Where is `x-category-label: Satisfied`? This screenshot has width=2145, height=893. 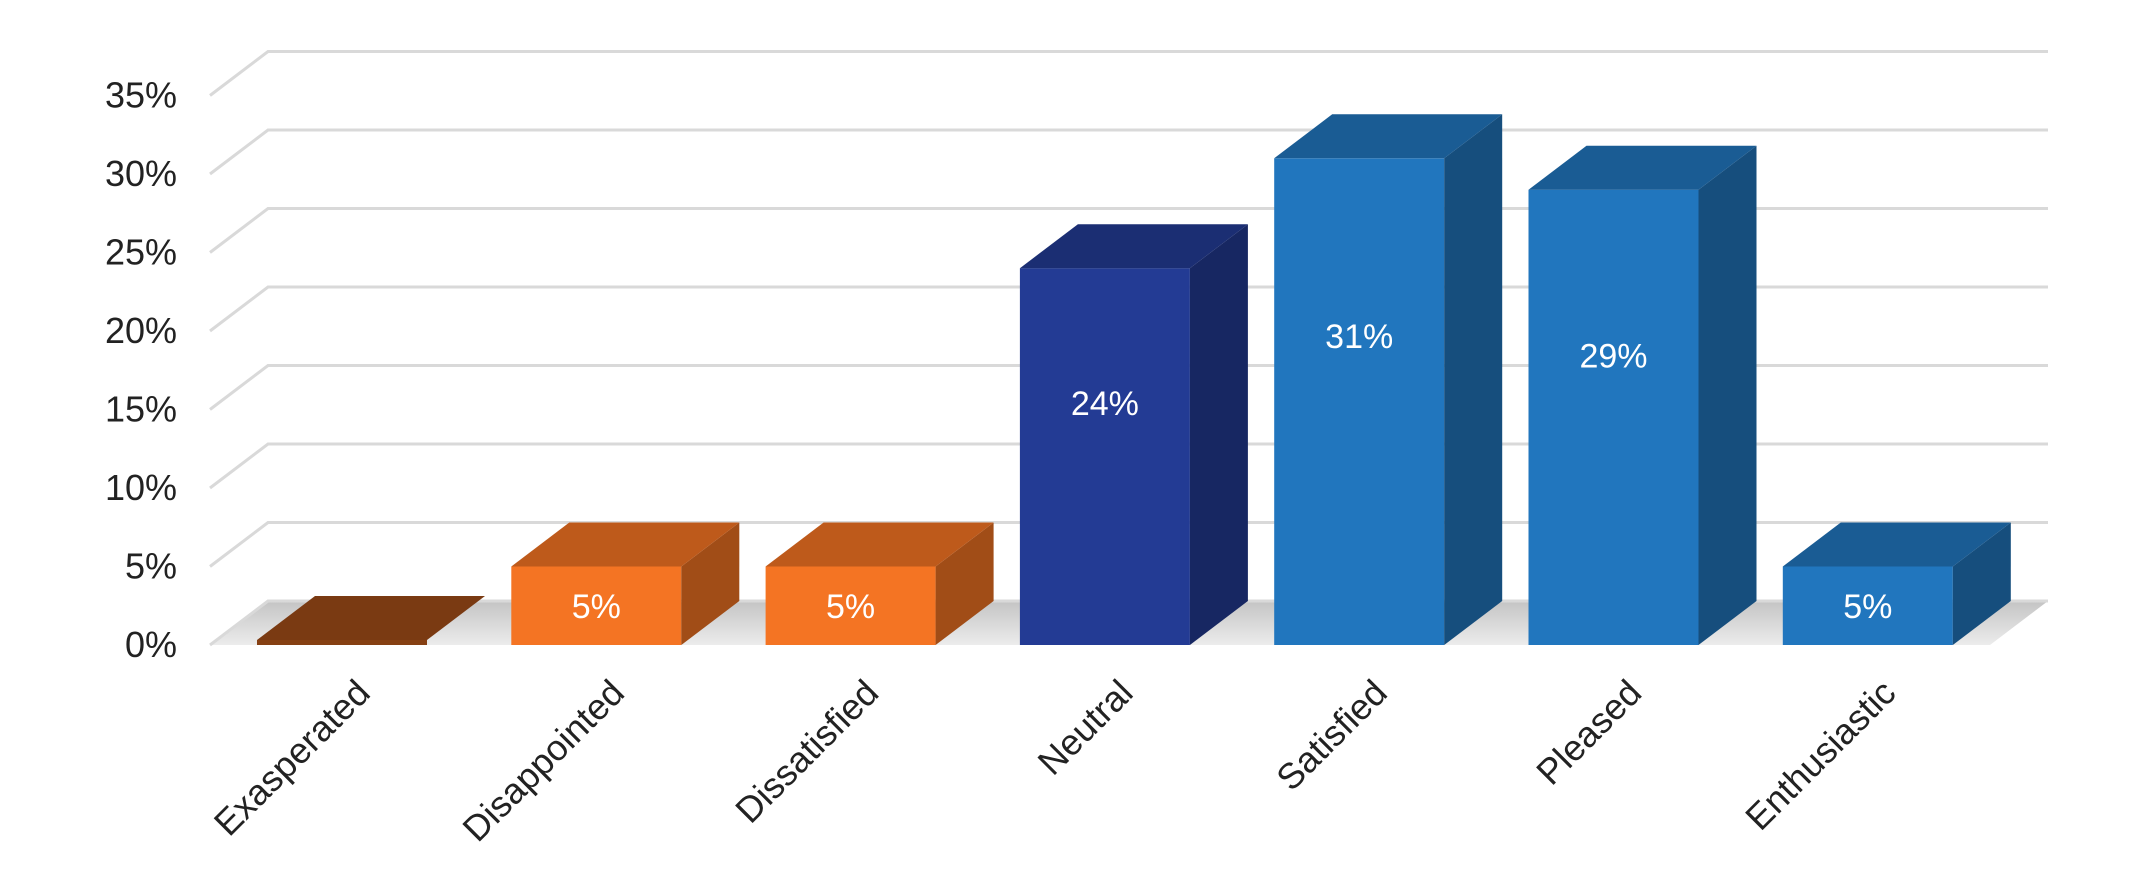
x-category-label: Satisfied is located at coordinates (1331, 735).